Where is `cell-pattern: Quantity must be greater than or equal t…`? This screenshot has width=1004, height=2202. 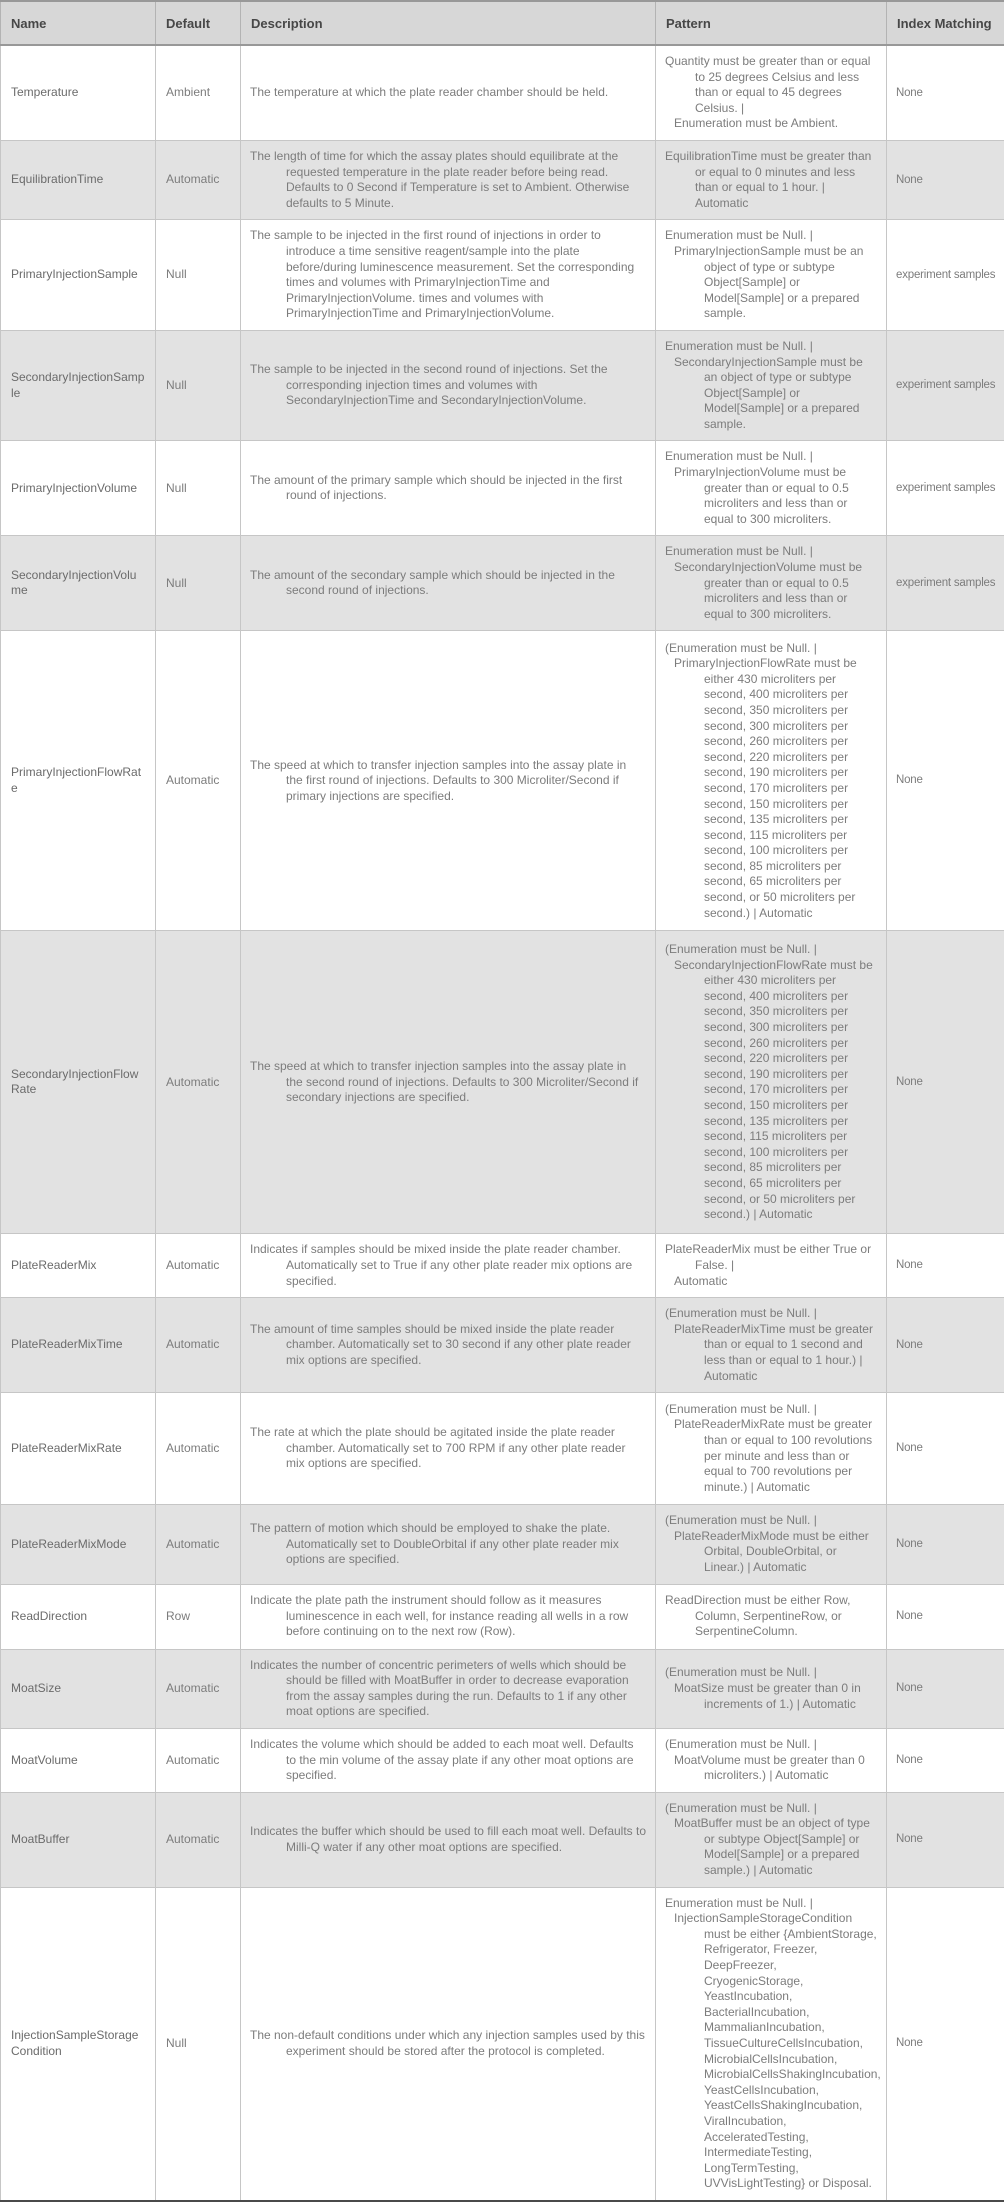
cell-pattern: Quantity must be greater than or equal t… is located at coordinates (771, 92).